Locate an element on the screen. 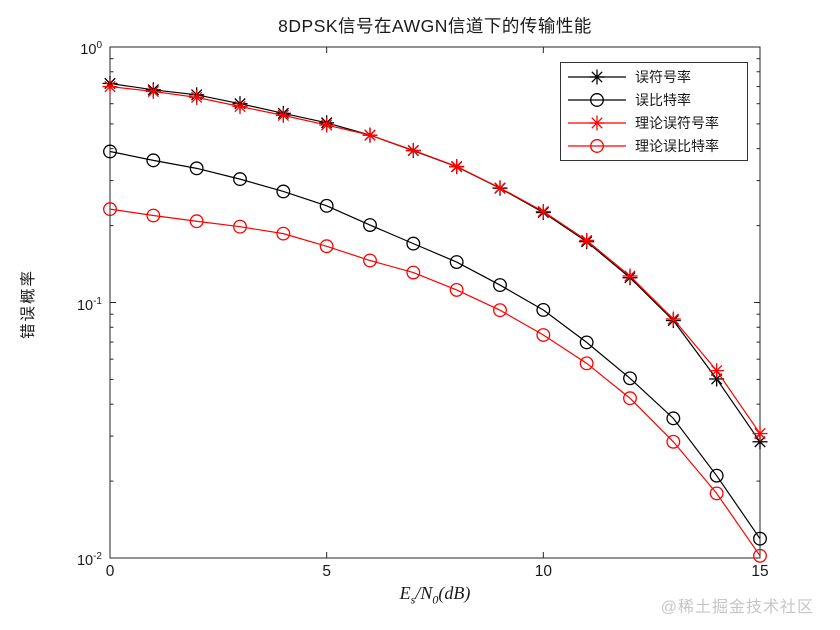 The width and height of the screenshot is (840, 630). xlabel-sub-s: s is located at coordinates (413, 599).